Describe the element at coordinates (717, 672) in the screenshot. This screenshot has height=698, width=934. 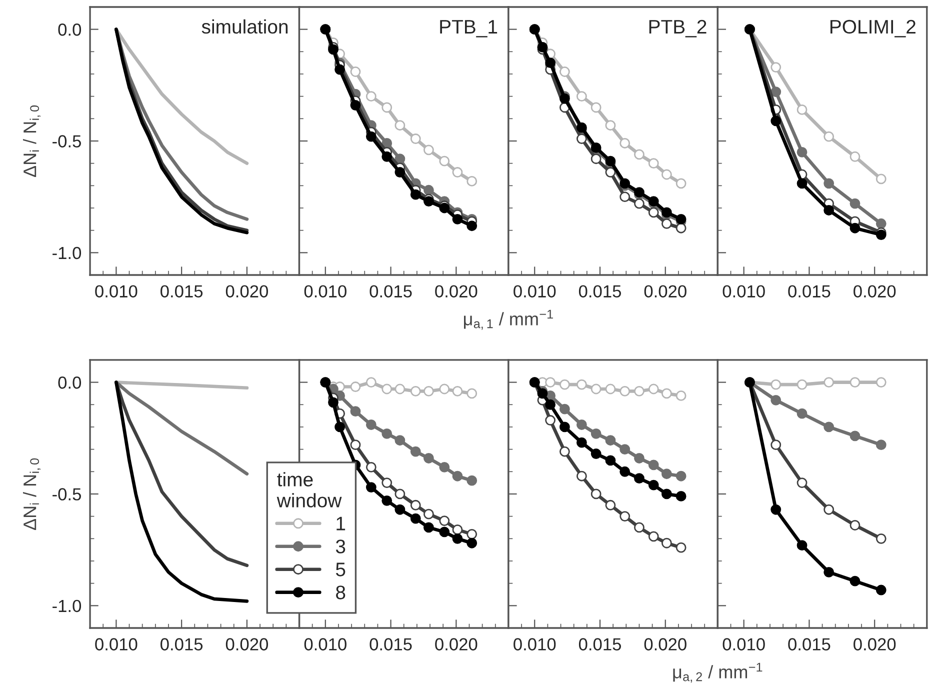
I see `x-axis-title: μ$_{a,2}$ / mm$^{−1}$` at that location.